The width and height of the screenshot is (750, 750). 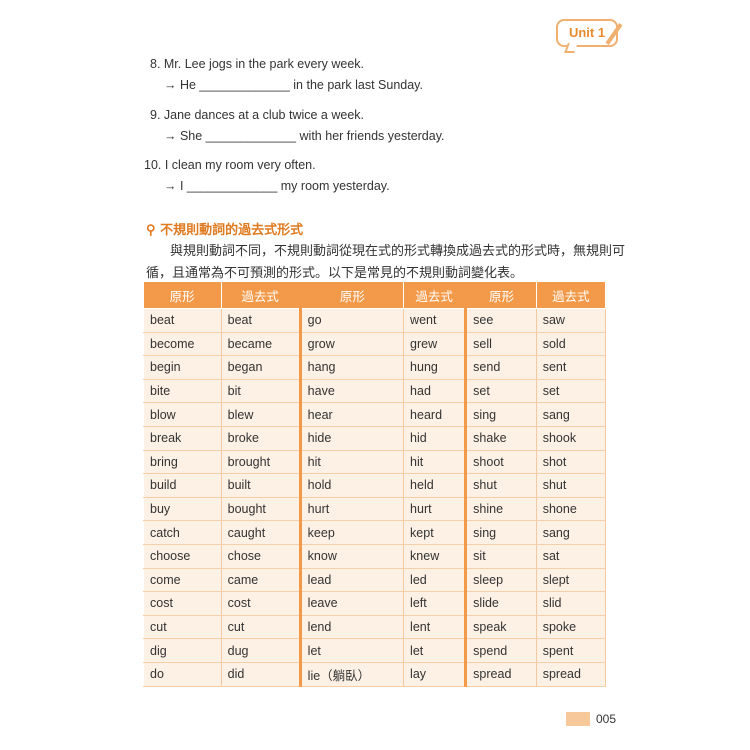 What do you see at coordinates (261, 295) in the screenshot?
I see `column-header: 過去式` at bounding box center [261, 295].